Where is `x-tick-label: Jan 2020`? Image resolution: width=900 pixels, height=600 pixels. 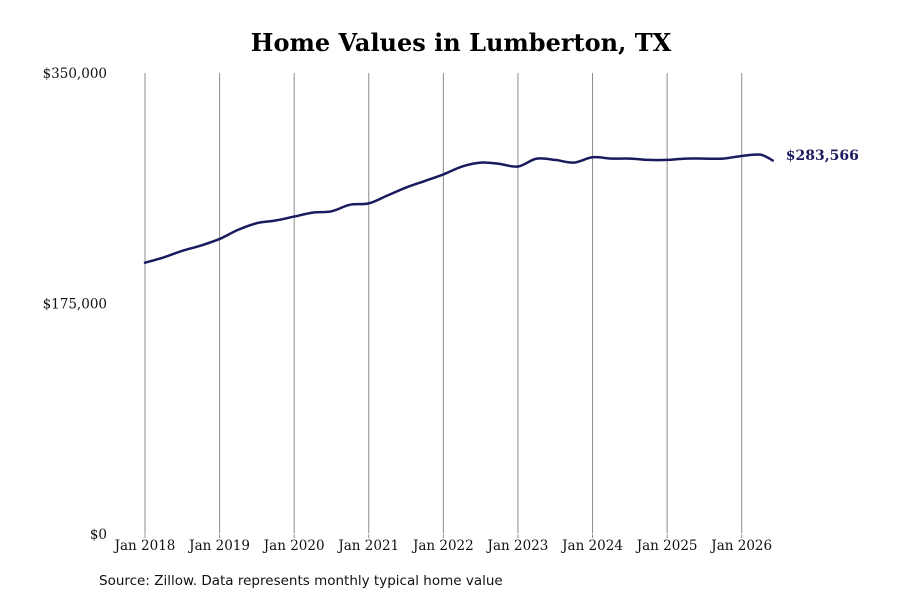 x-tick-label: Jan 2020 is located at coordinates (293, 546).